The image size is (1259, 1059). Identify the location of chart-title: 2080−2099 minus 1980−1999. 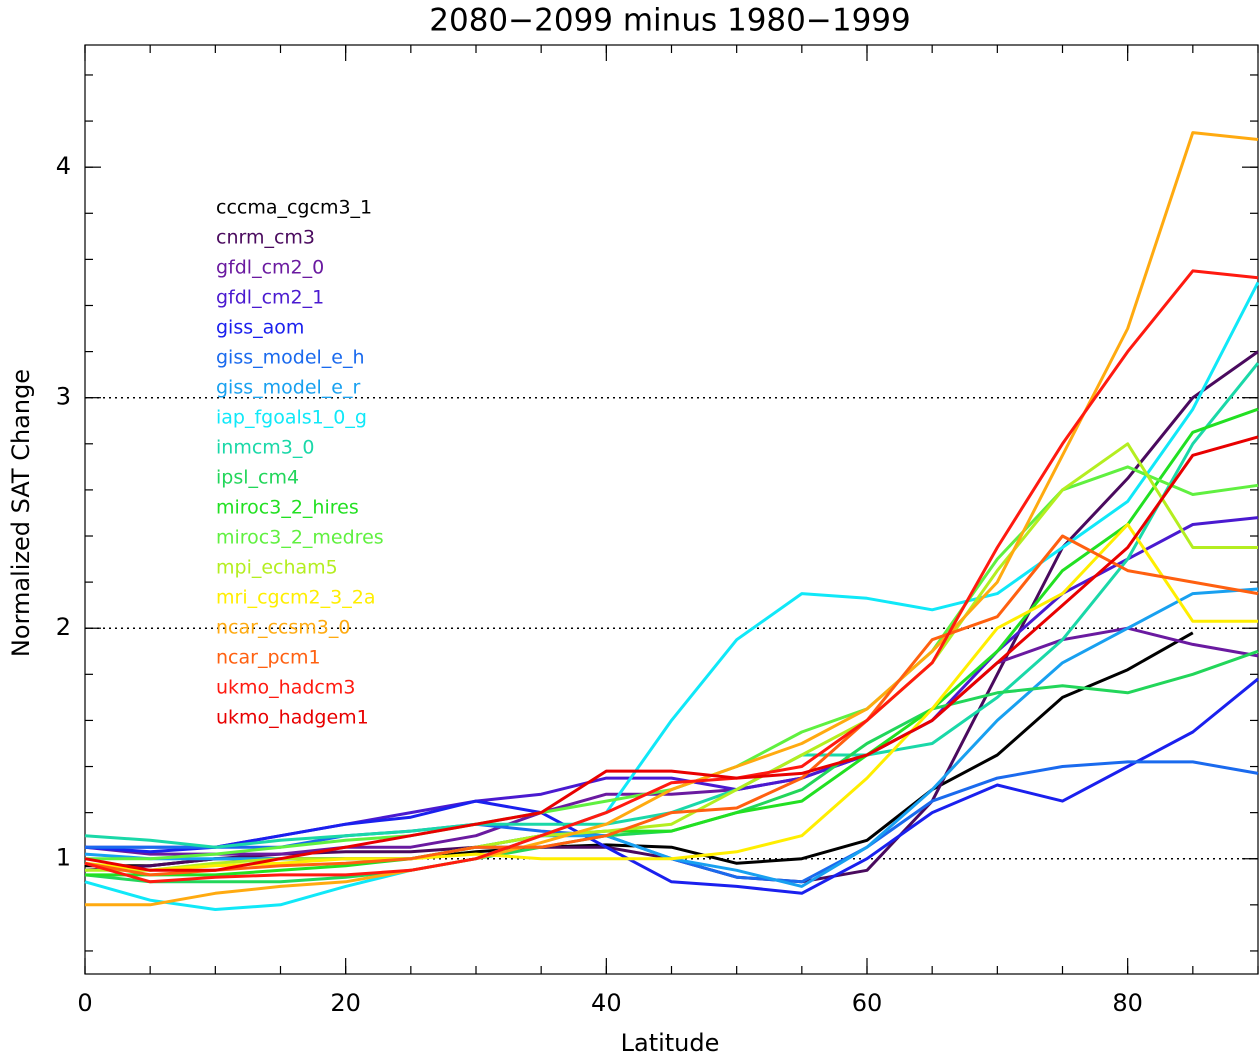
(669, 21).